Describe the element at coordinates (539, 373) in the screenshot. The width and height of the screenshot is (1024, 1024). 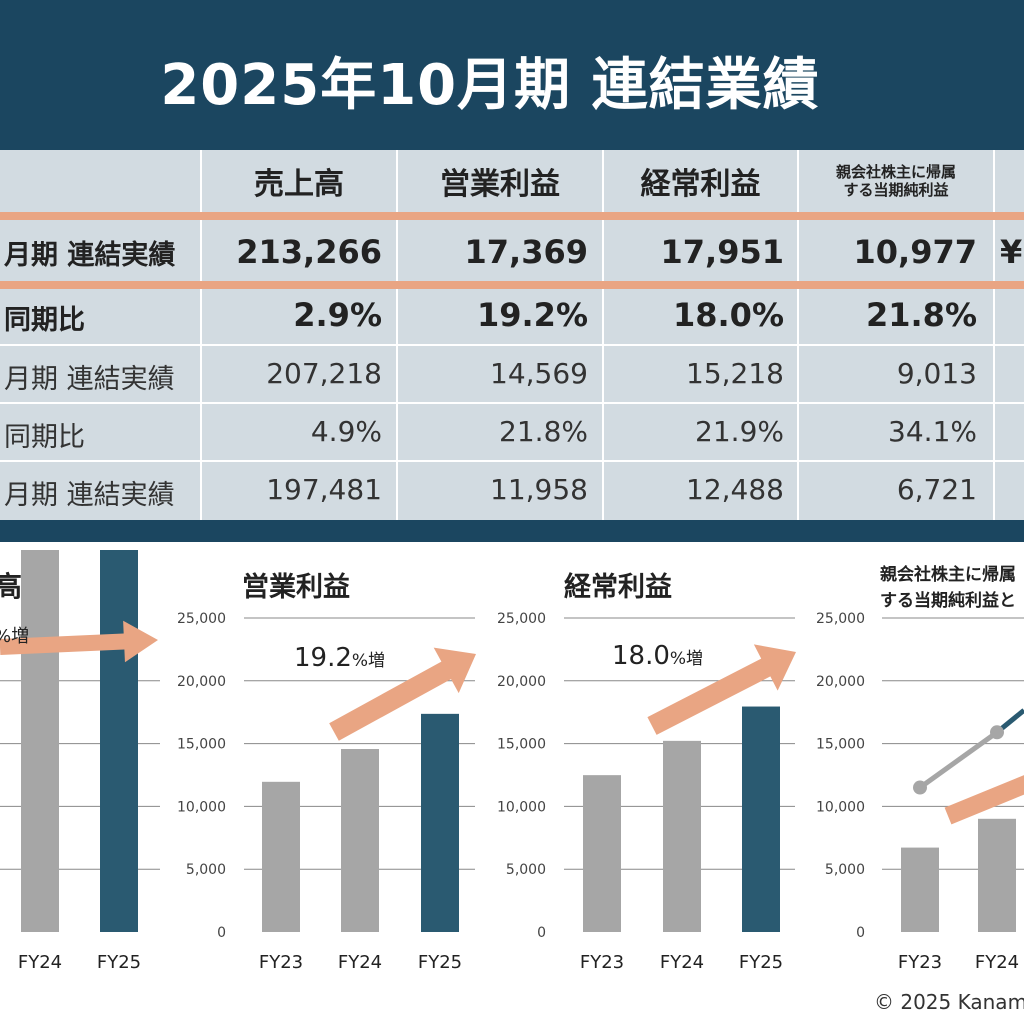
I see `table-cell: 14,569` at that location.